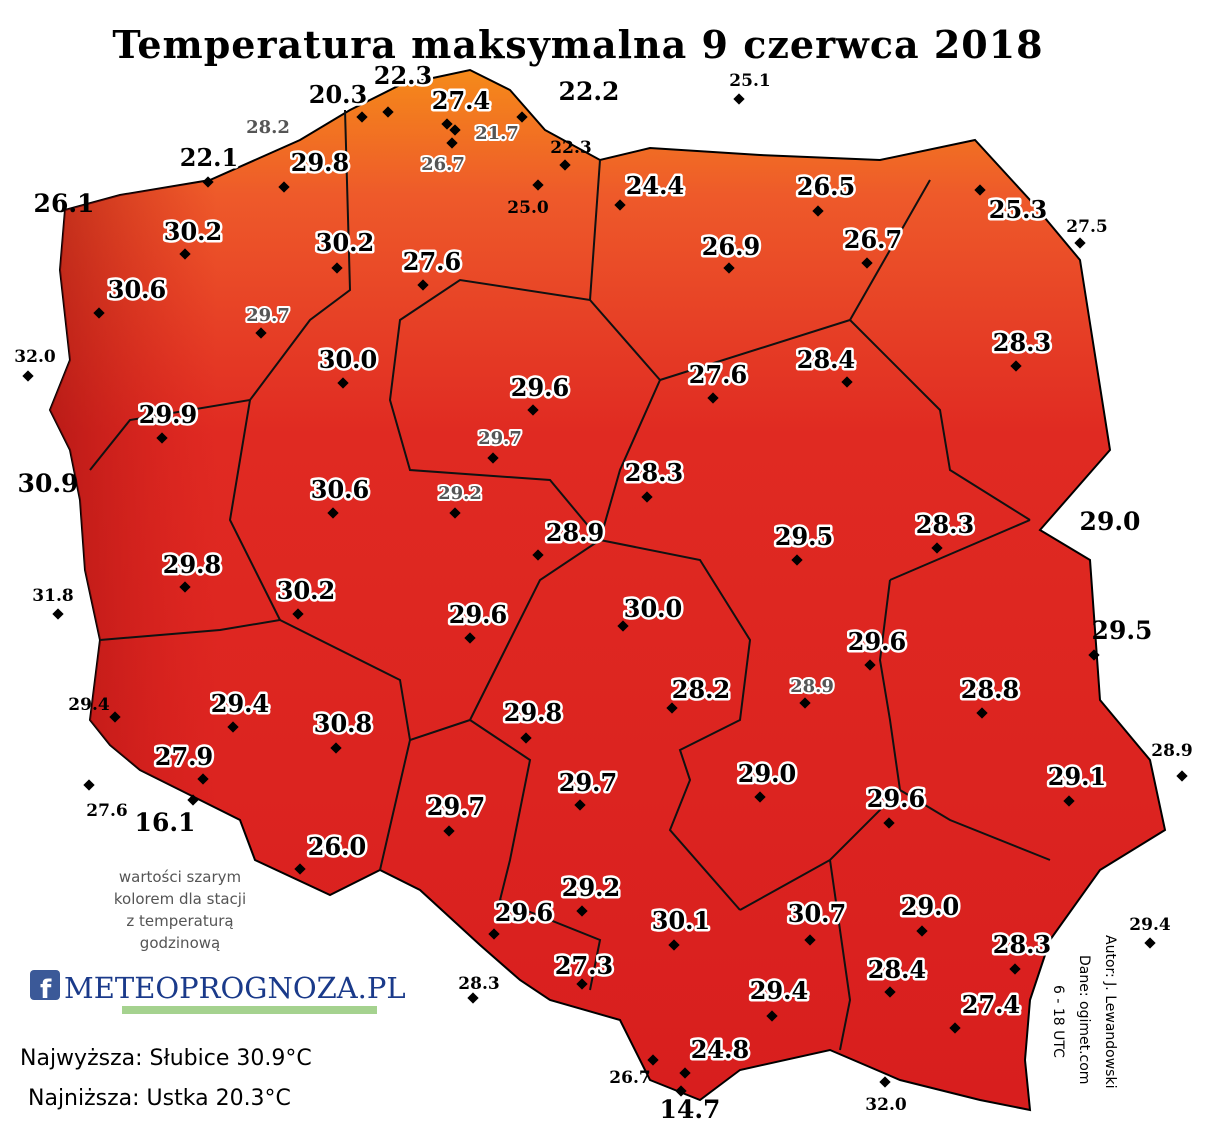  What do you see at coordinates (403, 75) in the screenshot?
I see `station-value: 22.3` at bounding box center [403, 75].